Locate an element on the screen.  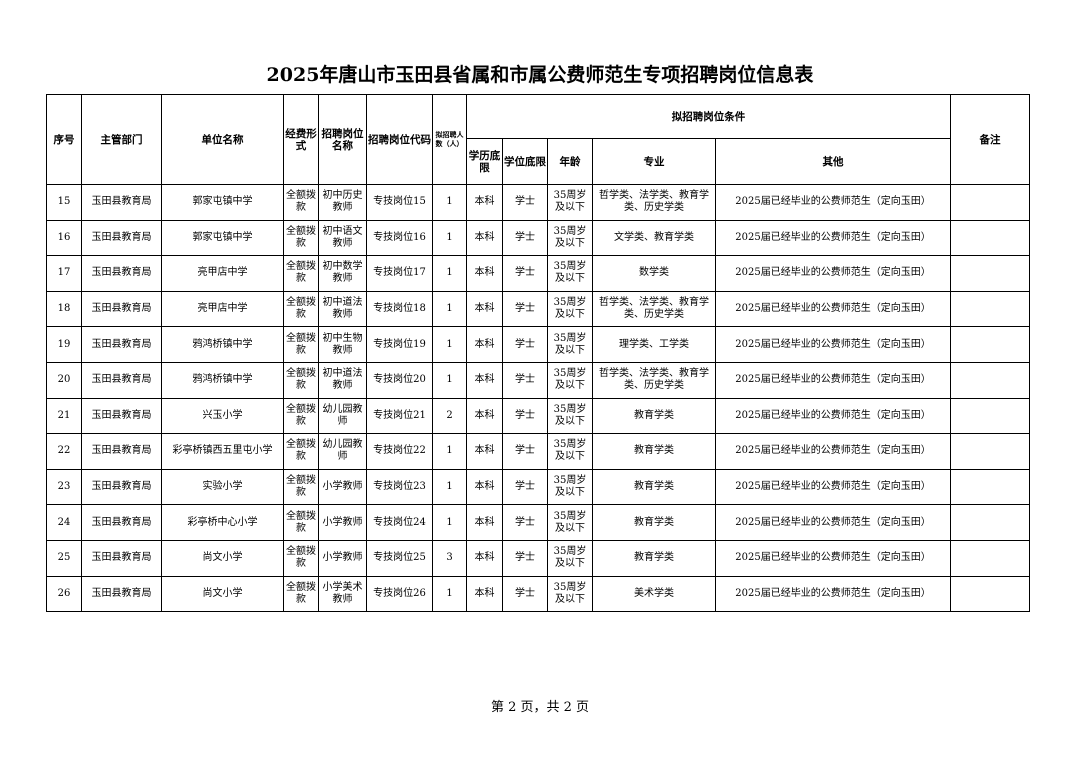
cell-post-name: 小学教师 is located at coordinates (342, 522).